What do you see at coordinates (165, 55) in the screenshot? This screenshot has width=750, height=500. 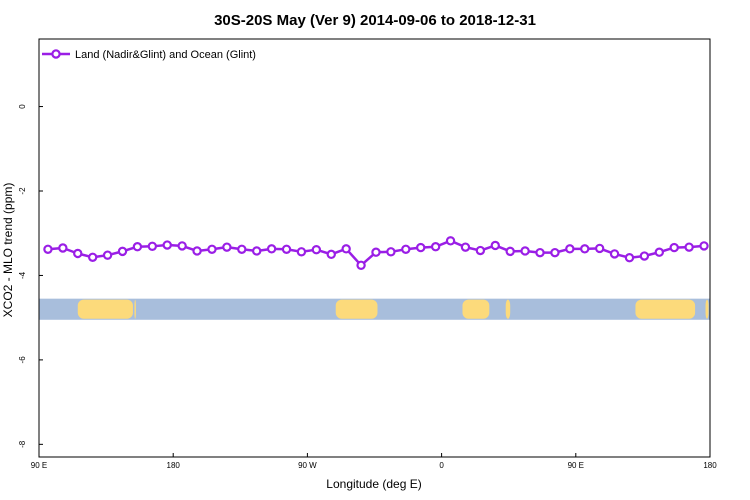 I see `legend-label: Land (Nadir&Glint) and Ocean (Glint)` at bounding box center [165, 55].